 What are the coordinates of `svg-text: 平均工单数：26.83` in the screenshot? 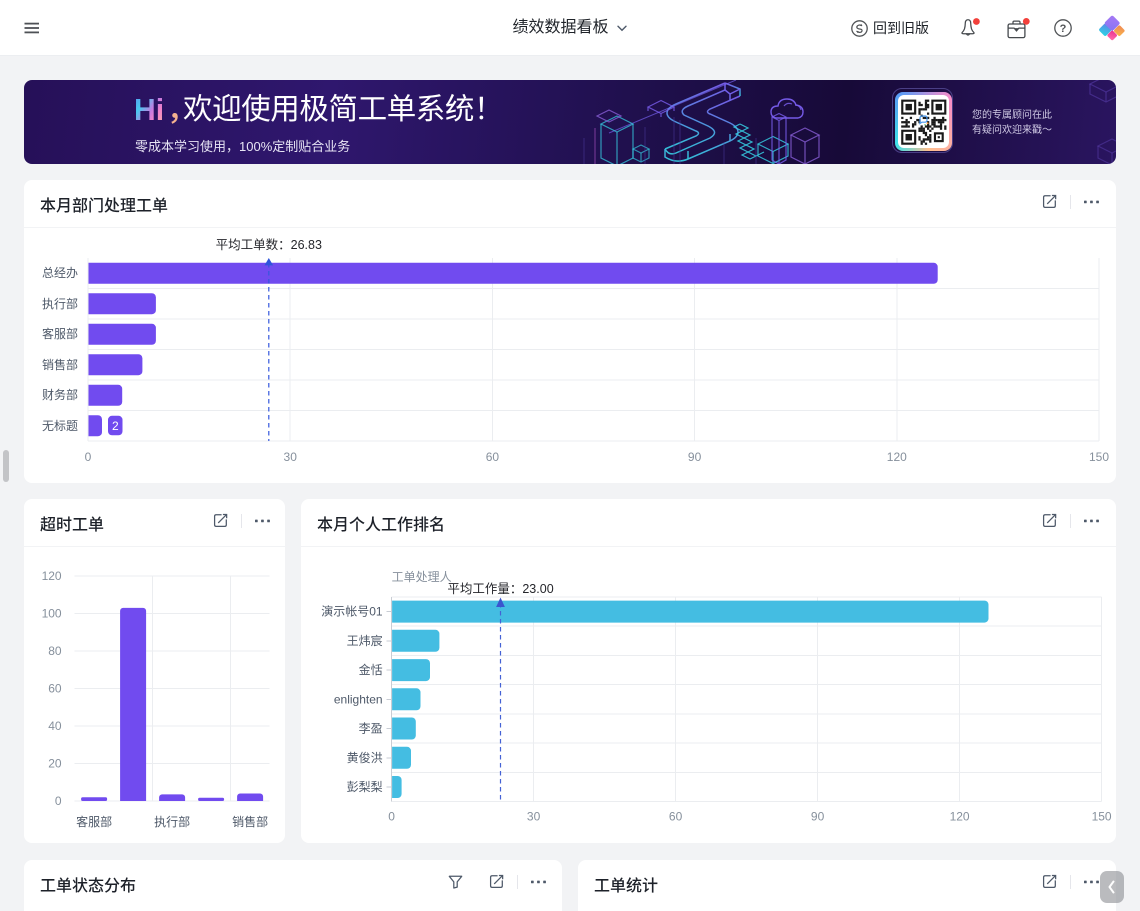 It's located at (269, 244).